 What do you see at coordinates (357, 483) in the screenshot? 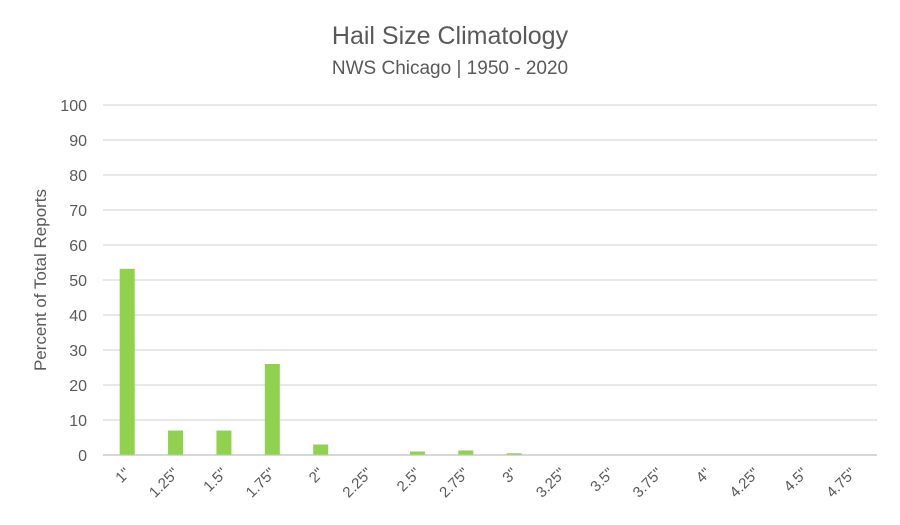
I see `x-tick-label: 2.25"` at bounding box center [357, 483].